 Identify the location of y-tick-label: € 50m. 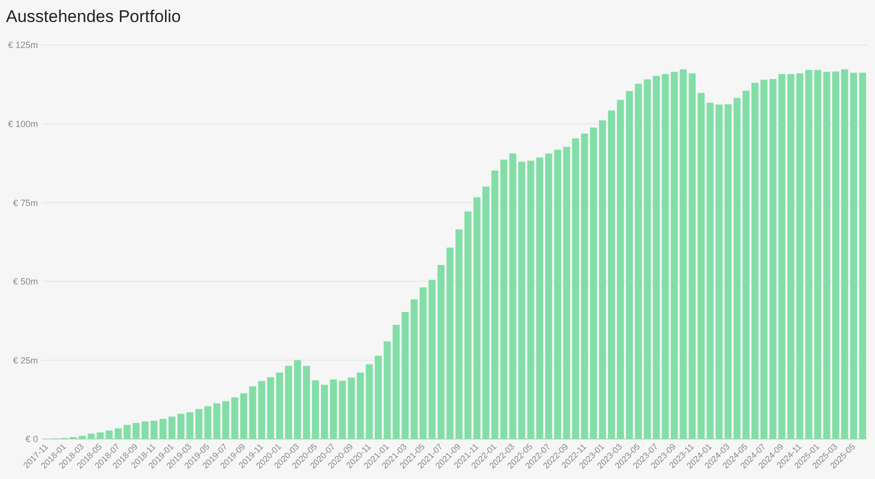
(25, 281).